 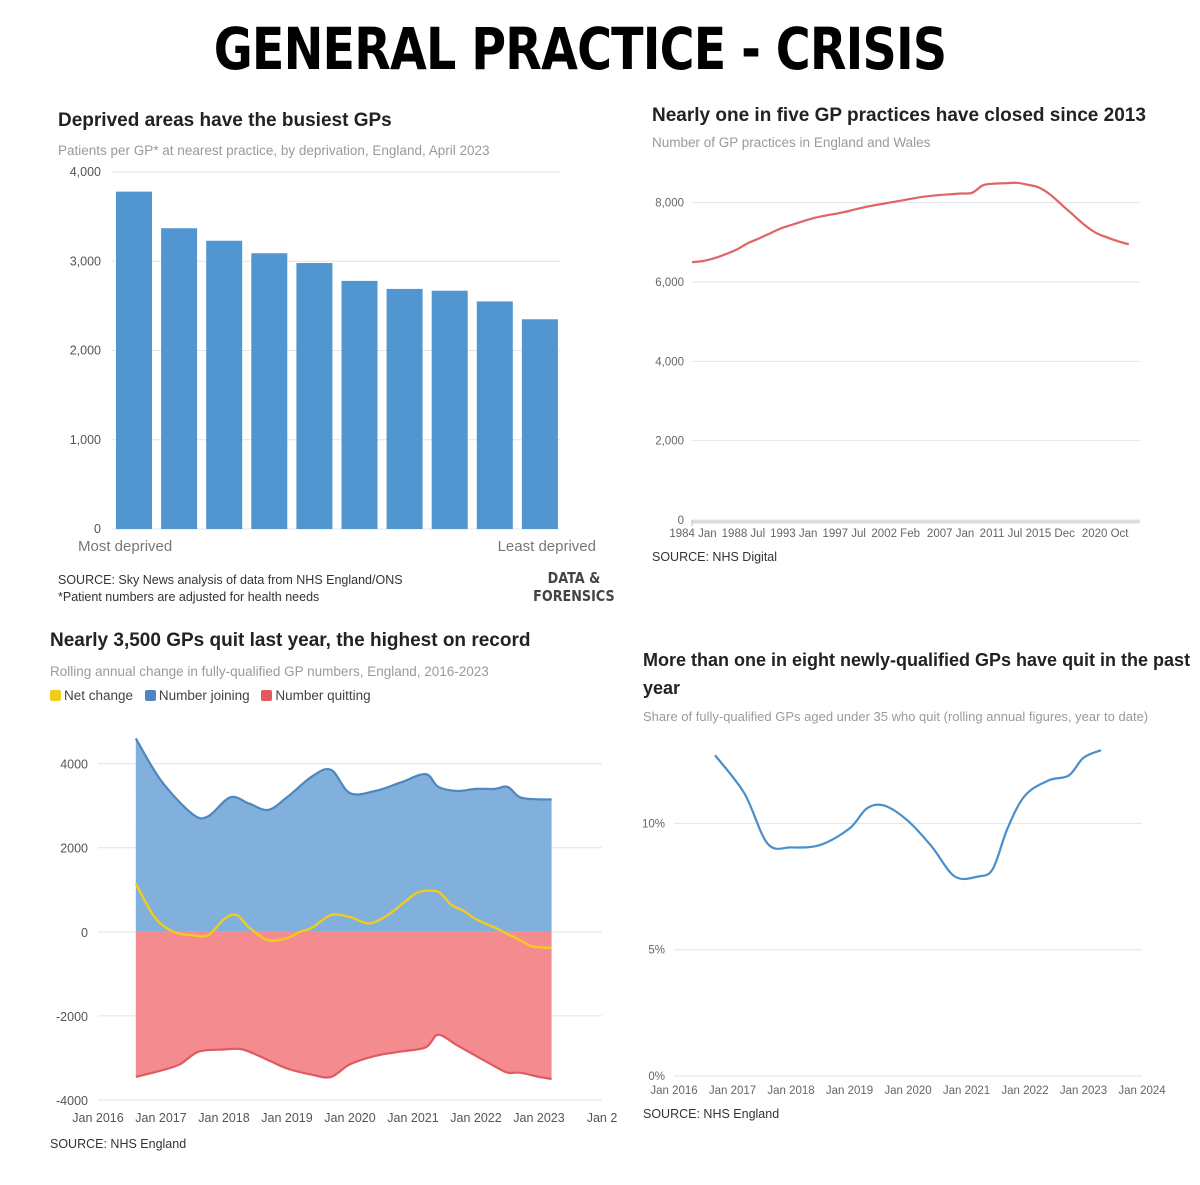 What do you see at coordinates (343, 835) in the screenshot?
I see `quits-joining-area` at bounding box center [343, 835].